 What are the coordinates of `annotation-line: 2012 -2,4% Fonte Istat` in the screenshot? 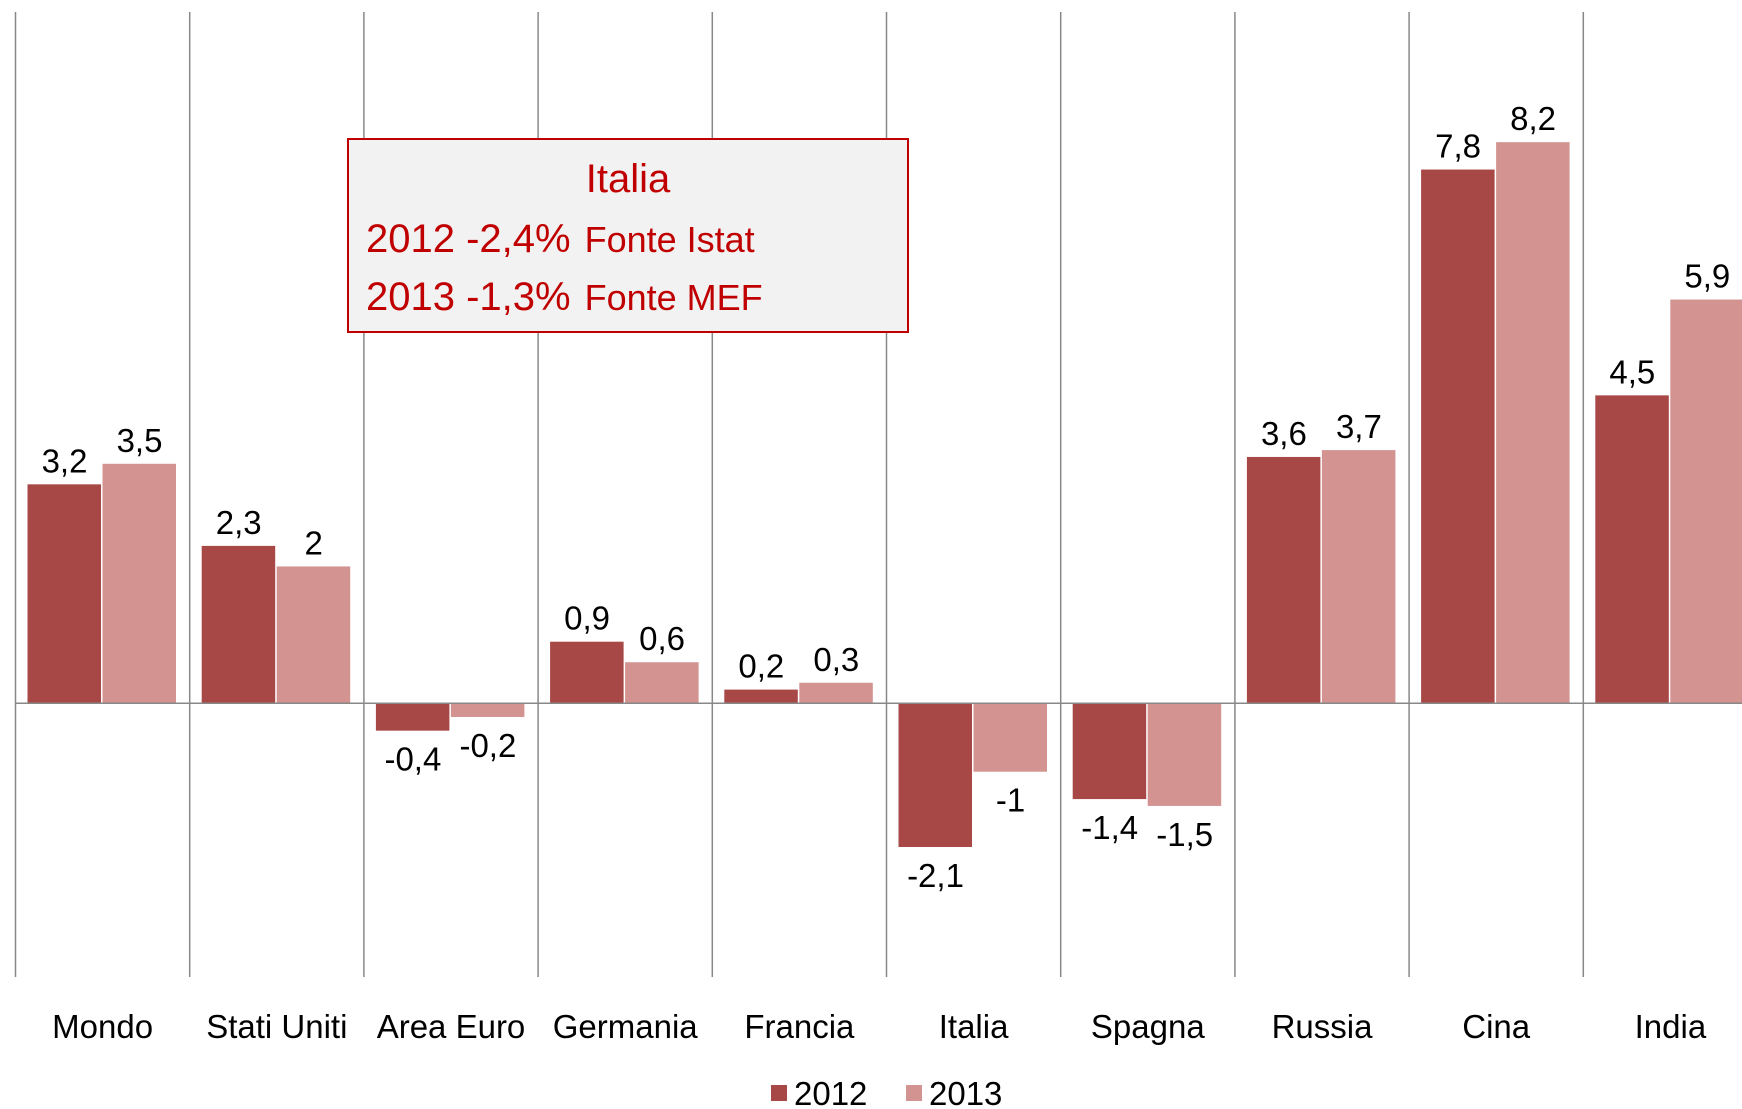 It's located at (560, 239).